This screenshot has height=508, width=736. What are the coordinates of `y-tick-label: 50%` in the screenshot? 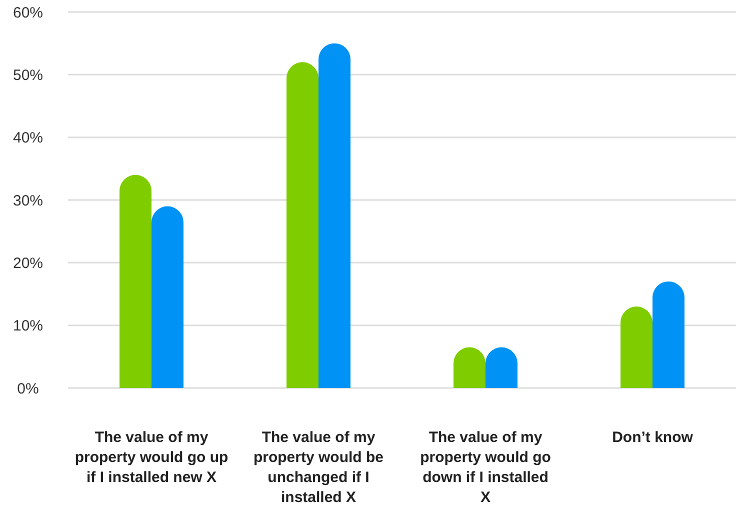 It's located at (28, 75).